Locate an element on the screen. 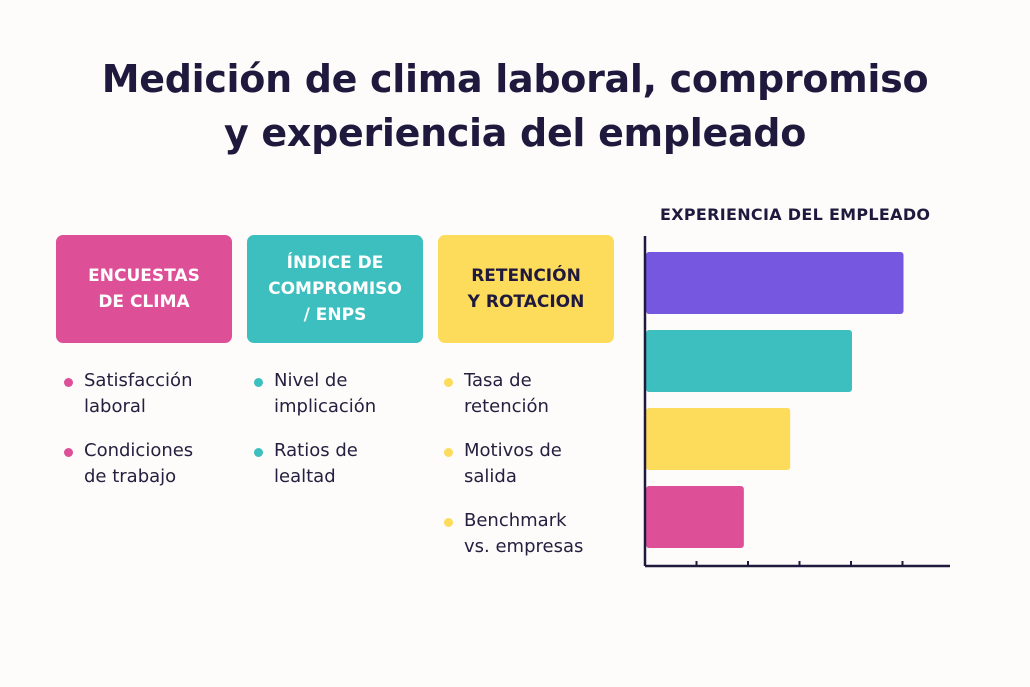 Image resolution: width=1030 pixels, height=687 pixels. list-item-label: Benchmark vs. empresas is located at coordinates (524, 533).